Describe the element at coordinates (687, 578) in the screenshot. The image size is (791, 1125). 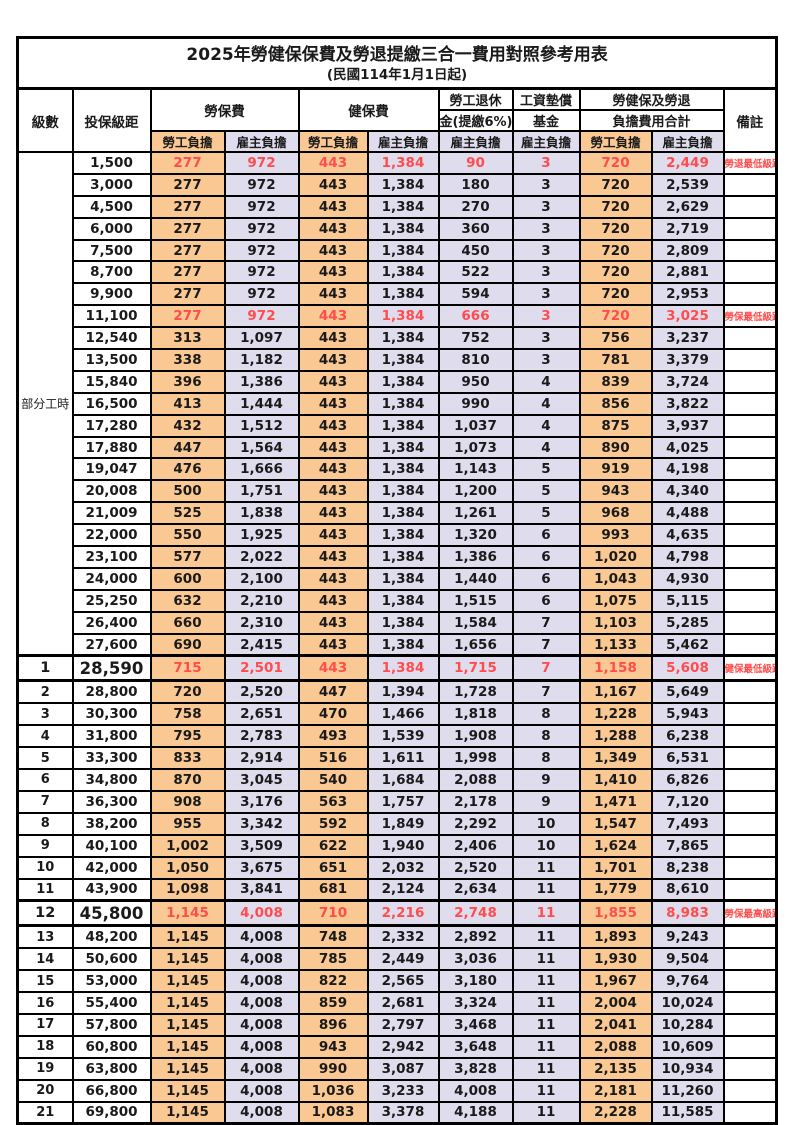
I see `employer-amount-cell: 4,930` at that location.